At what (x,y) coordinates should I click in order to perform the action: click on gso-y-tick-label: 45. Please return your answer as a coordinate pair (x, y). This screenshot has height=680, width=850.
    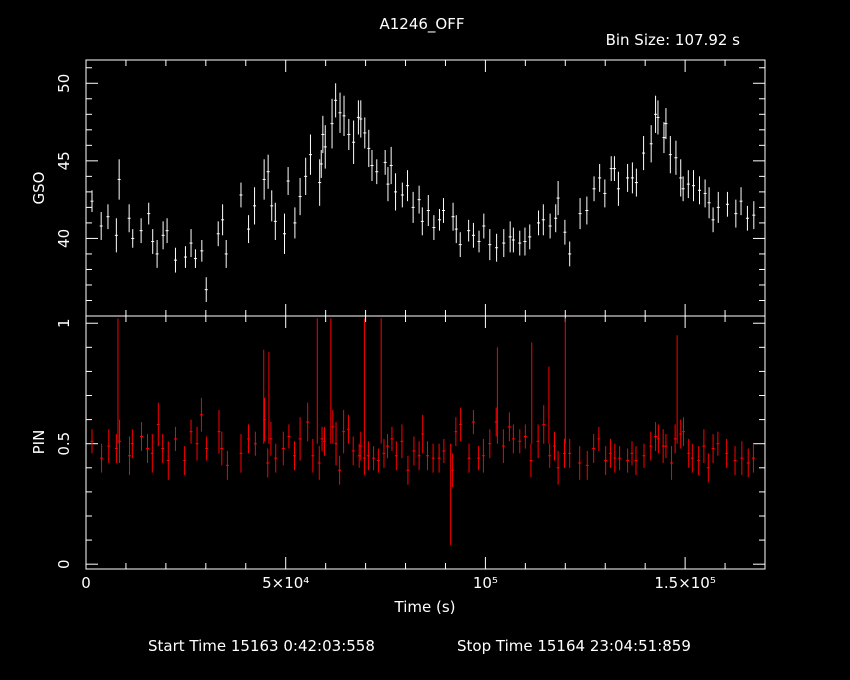
    Looking at the image, I should click on (64, 160).